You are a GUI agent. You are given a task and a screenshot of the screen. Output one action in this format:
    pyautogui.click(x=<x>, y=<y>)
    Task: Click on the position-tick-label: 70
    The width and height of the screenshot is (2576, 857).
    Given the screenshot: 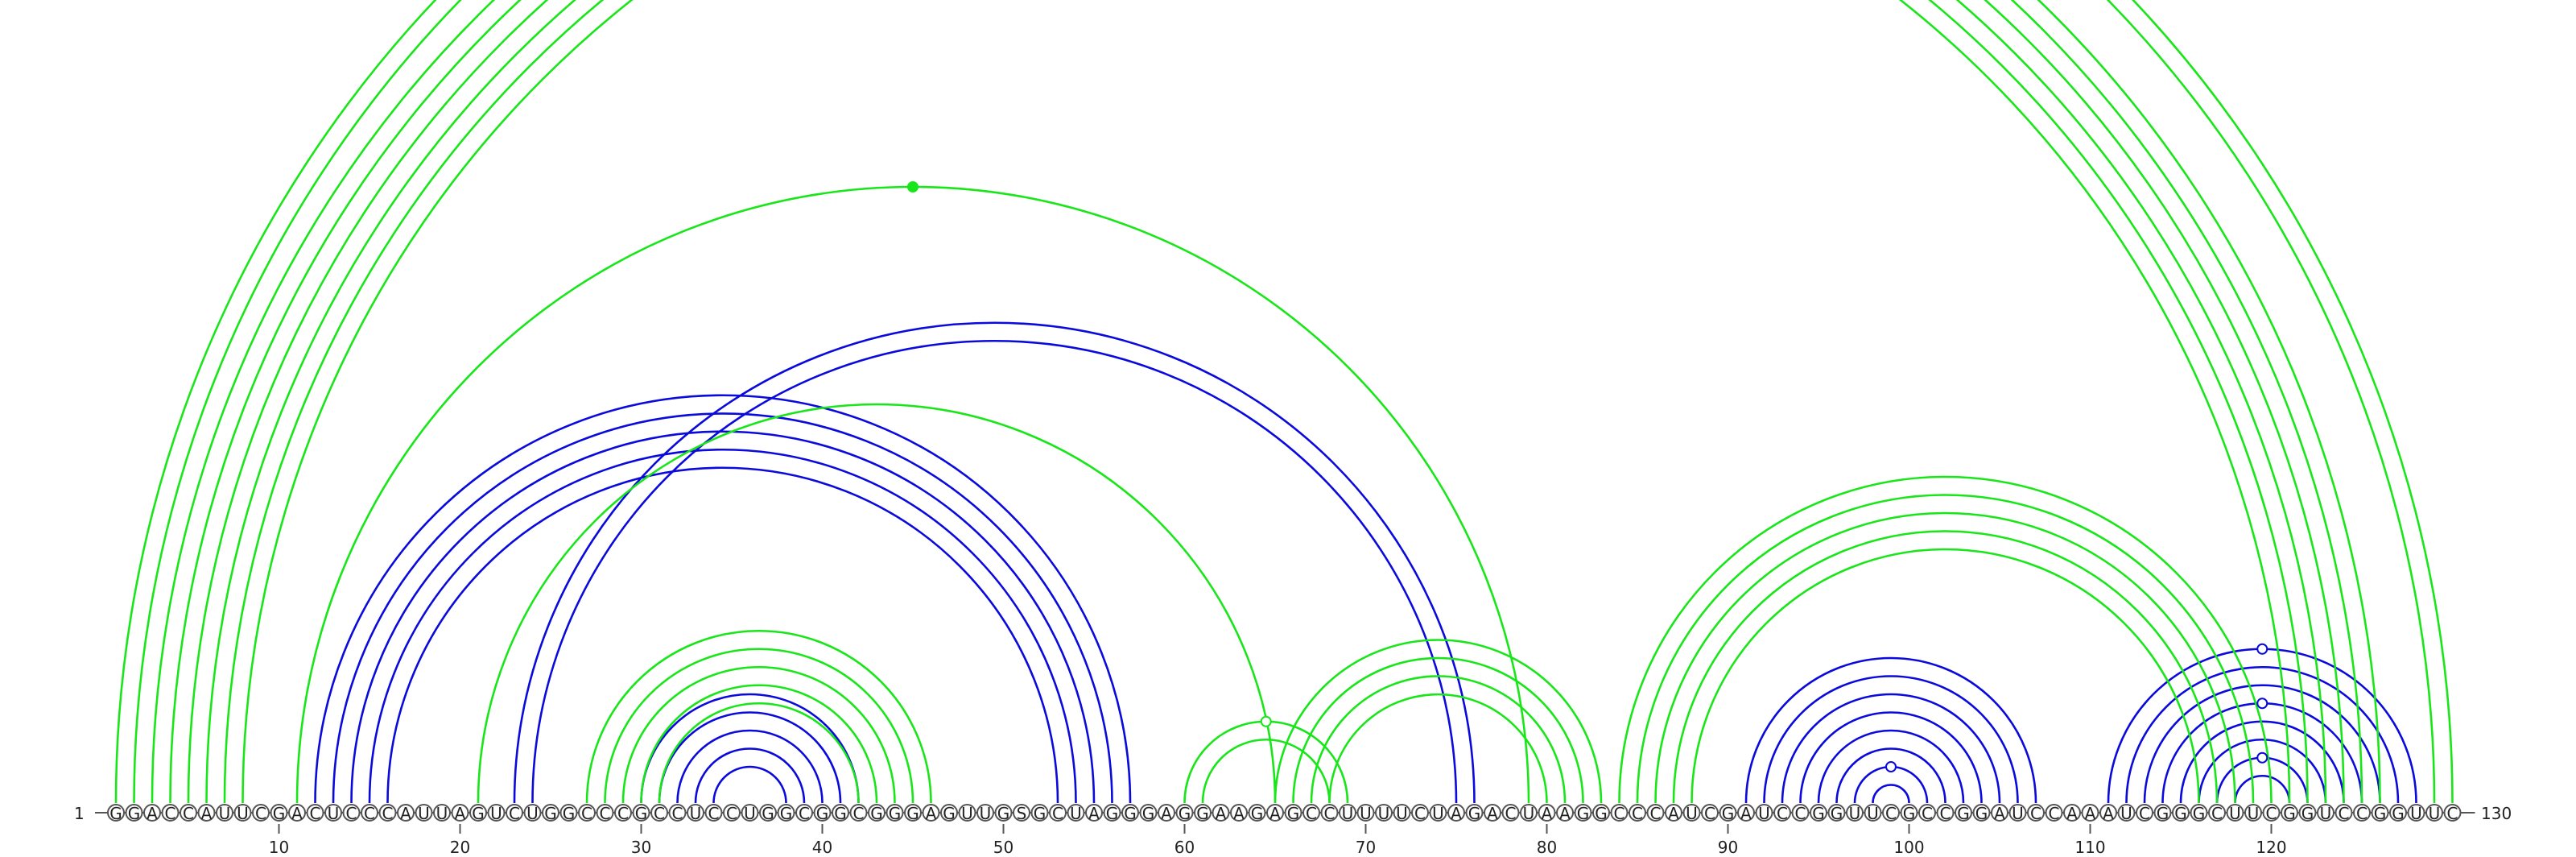 What is the action you would take?
    pyautogui.click(x=1366, y=847)
    